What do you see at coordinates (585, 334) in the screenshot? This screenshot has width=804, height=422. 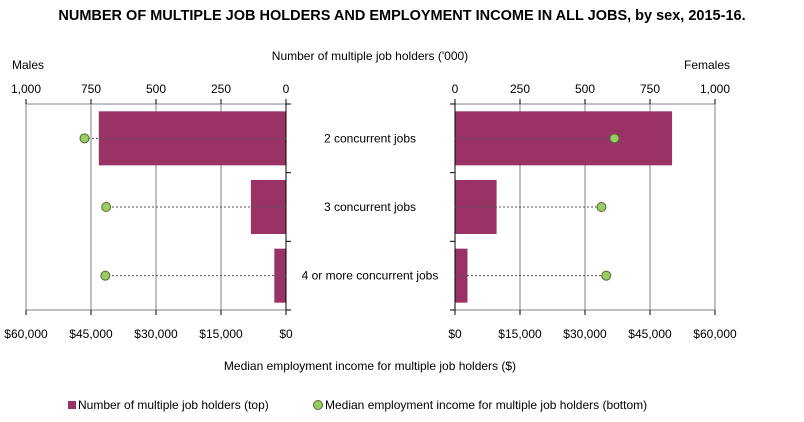 I see `right-income-tick-label: $30,000` at bounding box center [585, 334].